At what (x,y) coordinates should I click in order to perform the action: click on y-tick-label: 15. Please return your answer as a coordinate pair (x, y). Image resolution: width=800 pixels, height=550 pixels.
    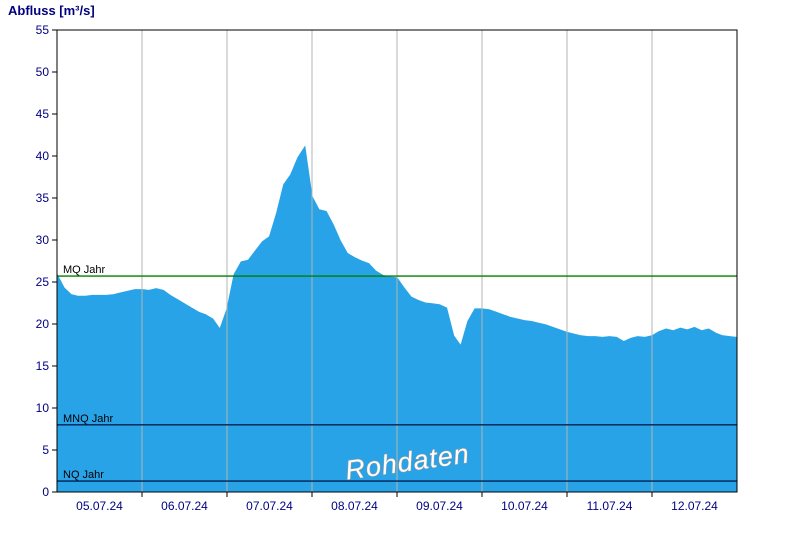
    Looking at the image, I should click on (43, 366).